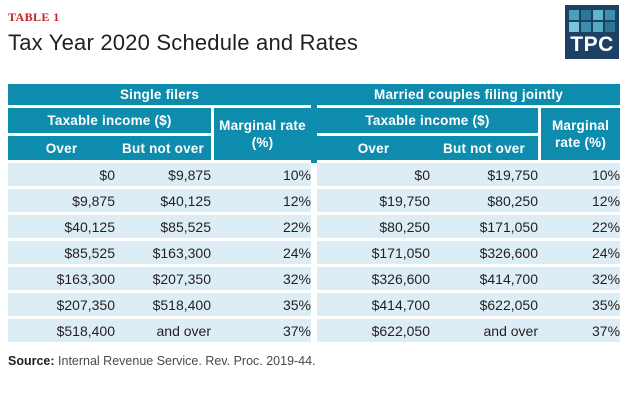 The image size is (626, 404). I want to click on column-header-row: Over But not over Over But not over, so click(314, 149).